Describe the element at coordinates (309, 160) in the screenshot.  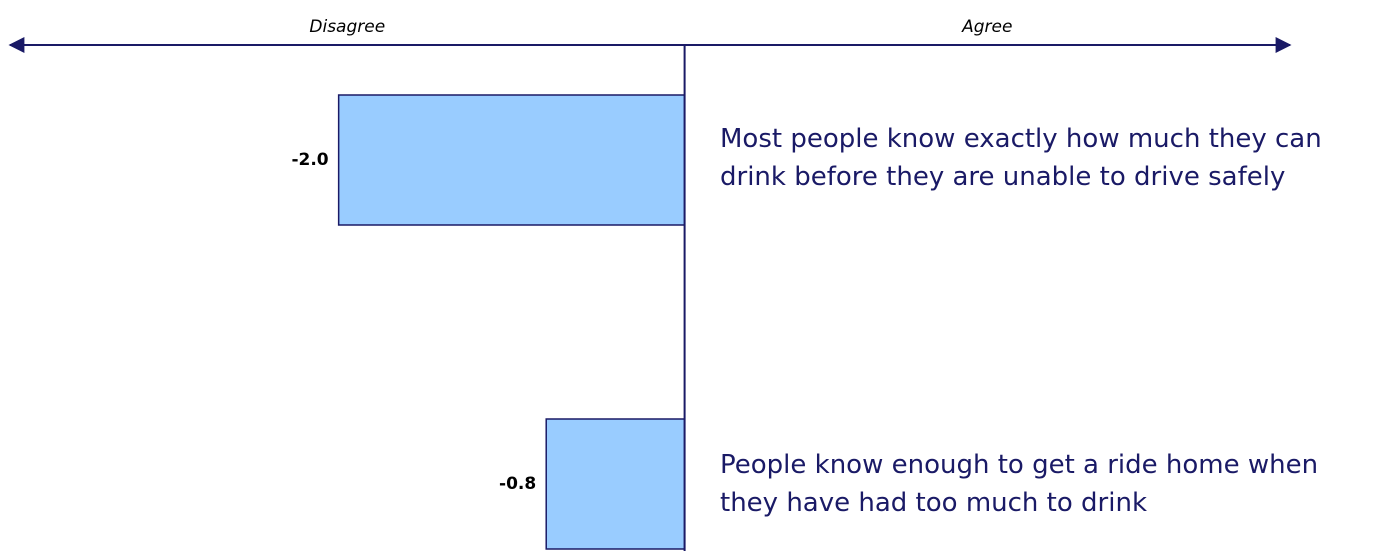
I see `value-label: -2.0` at that location.